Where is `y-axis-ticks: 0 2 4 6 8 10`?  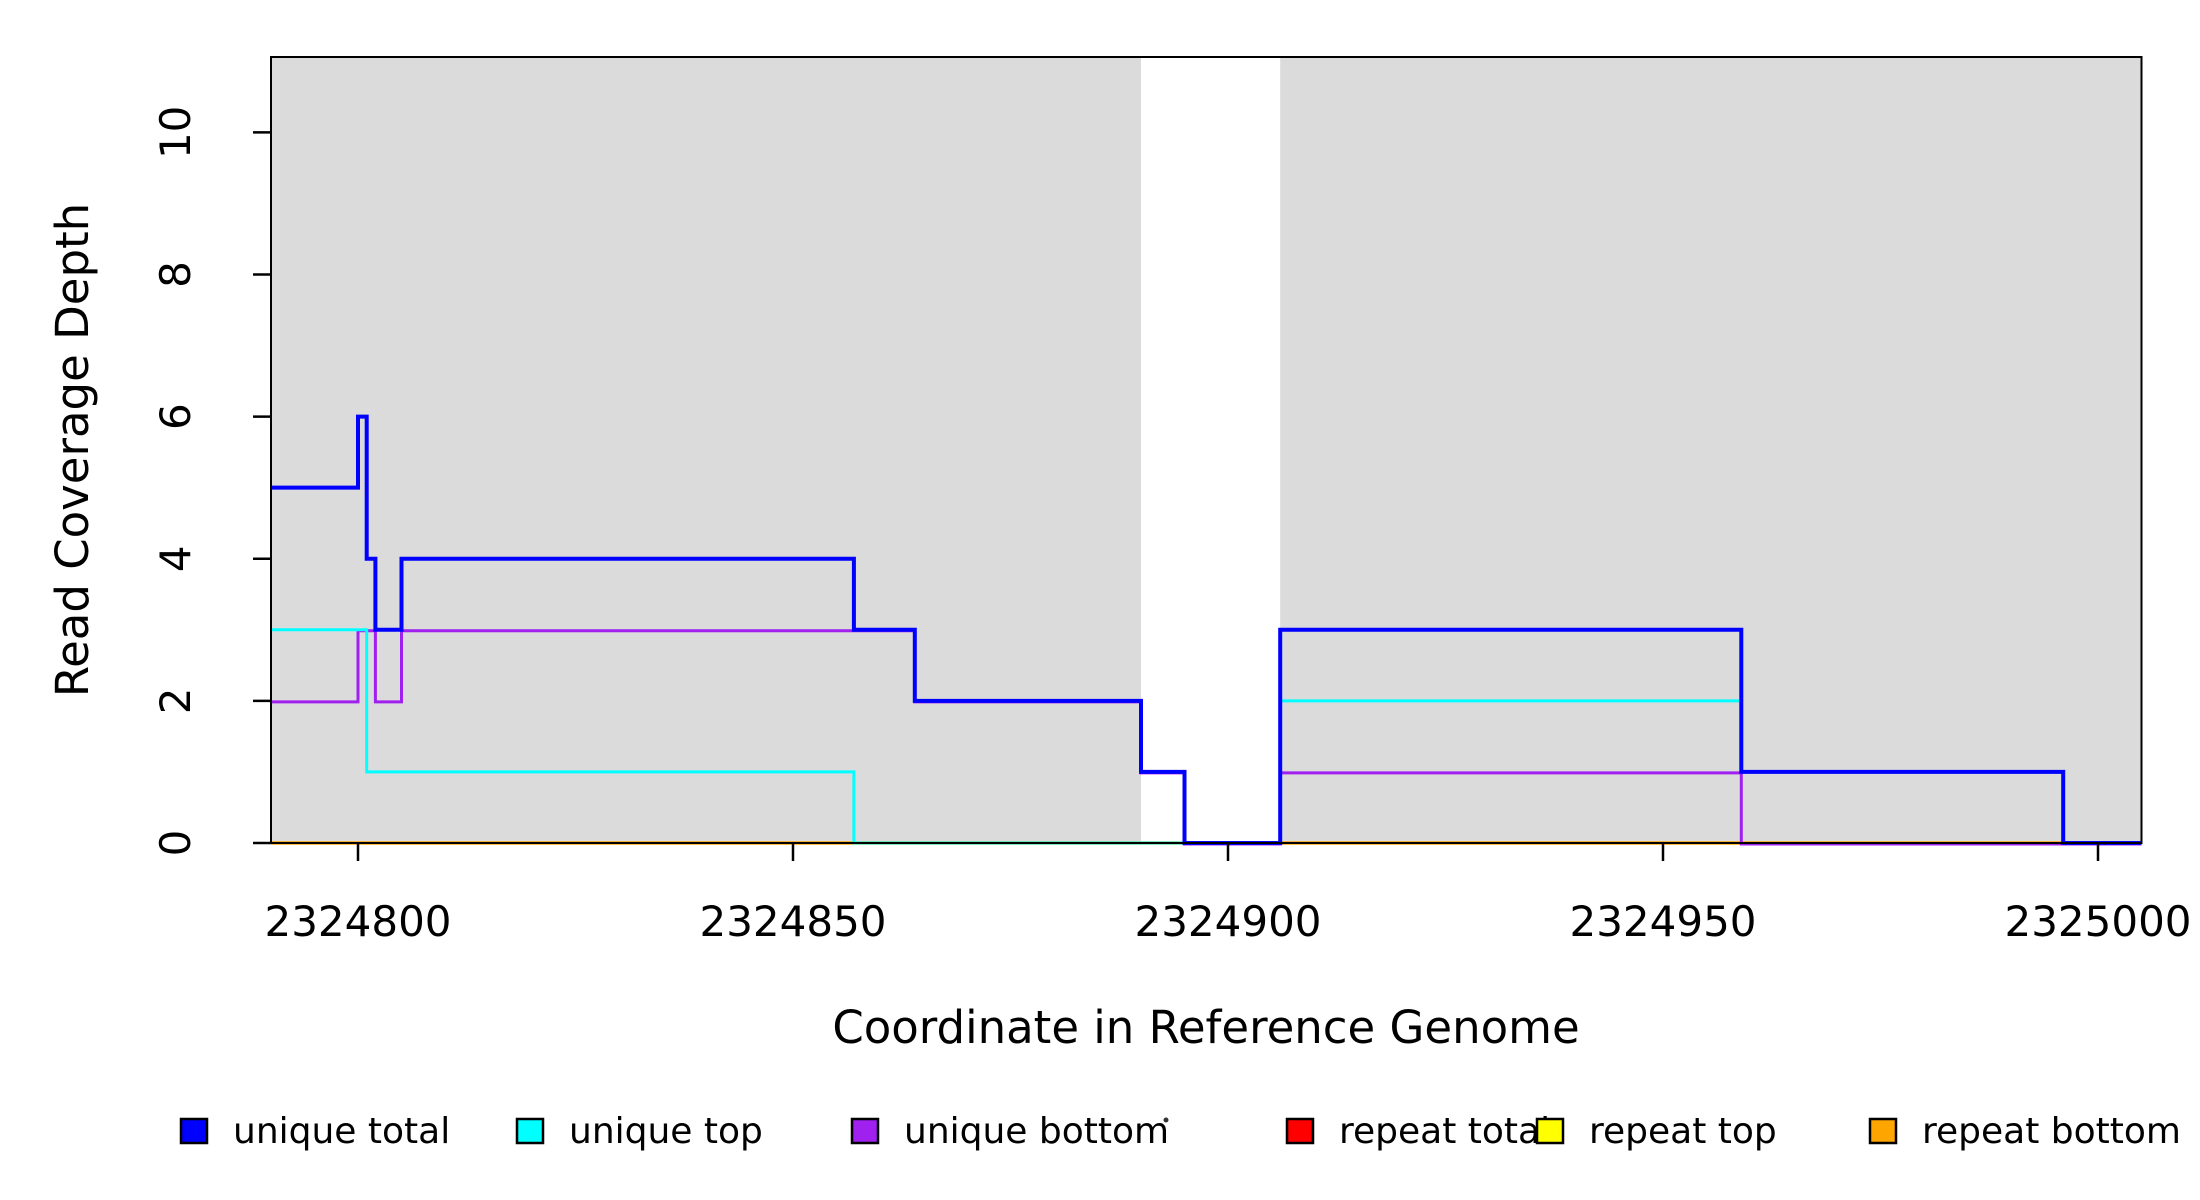
y-axis-ticks: 0 2 4 6 8 10 is located at coordinates (211, 481).